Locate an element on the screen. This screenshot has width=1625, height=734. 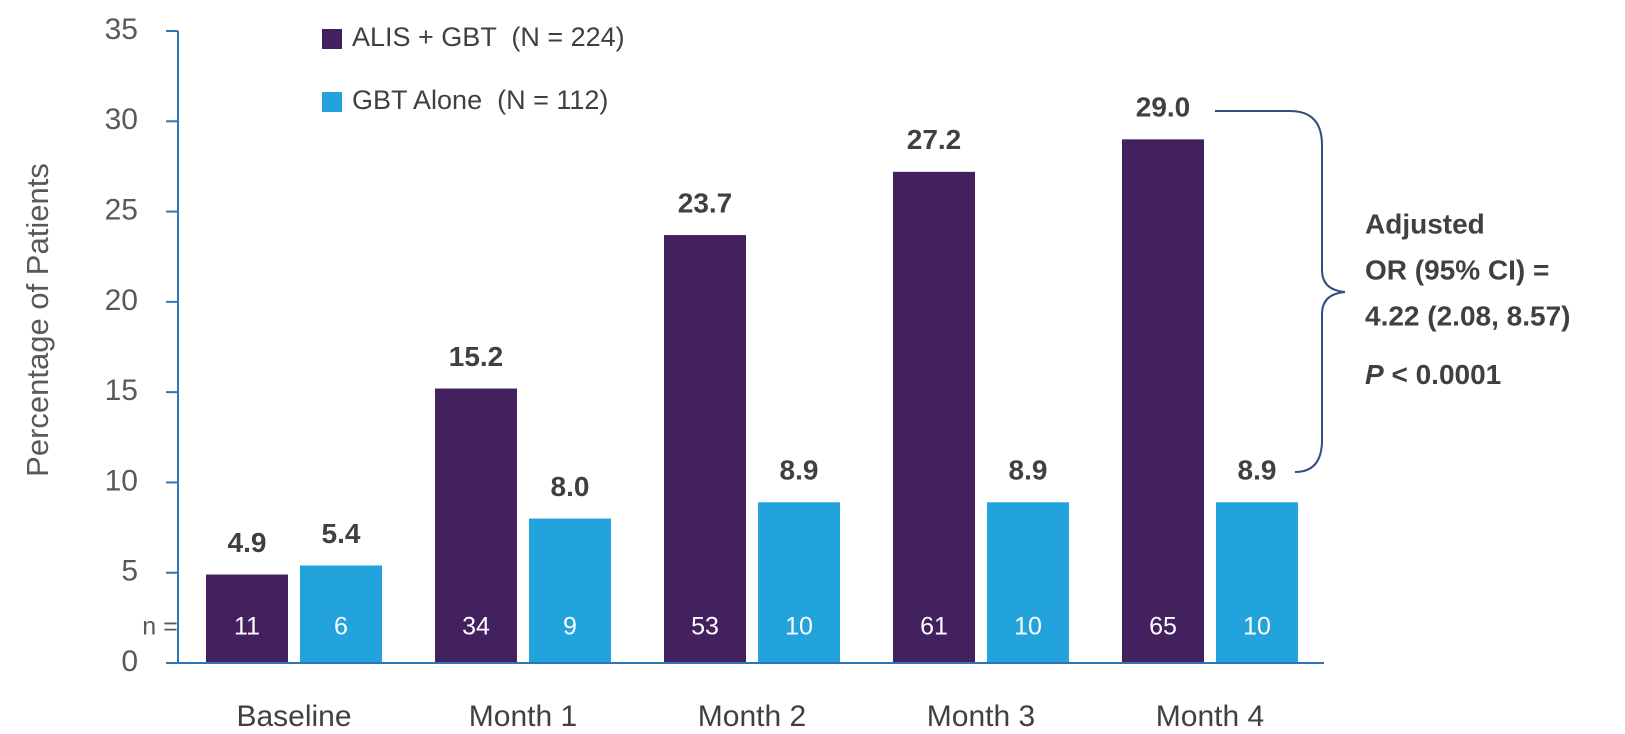
n-count: 6 is located at coordinates (341, 627).